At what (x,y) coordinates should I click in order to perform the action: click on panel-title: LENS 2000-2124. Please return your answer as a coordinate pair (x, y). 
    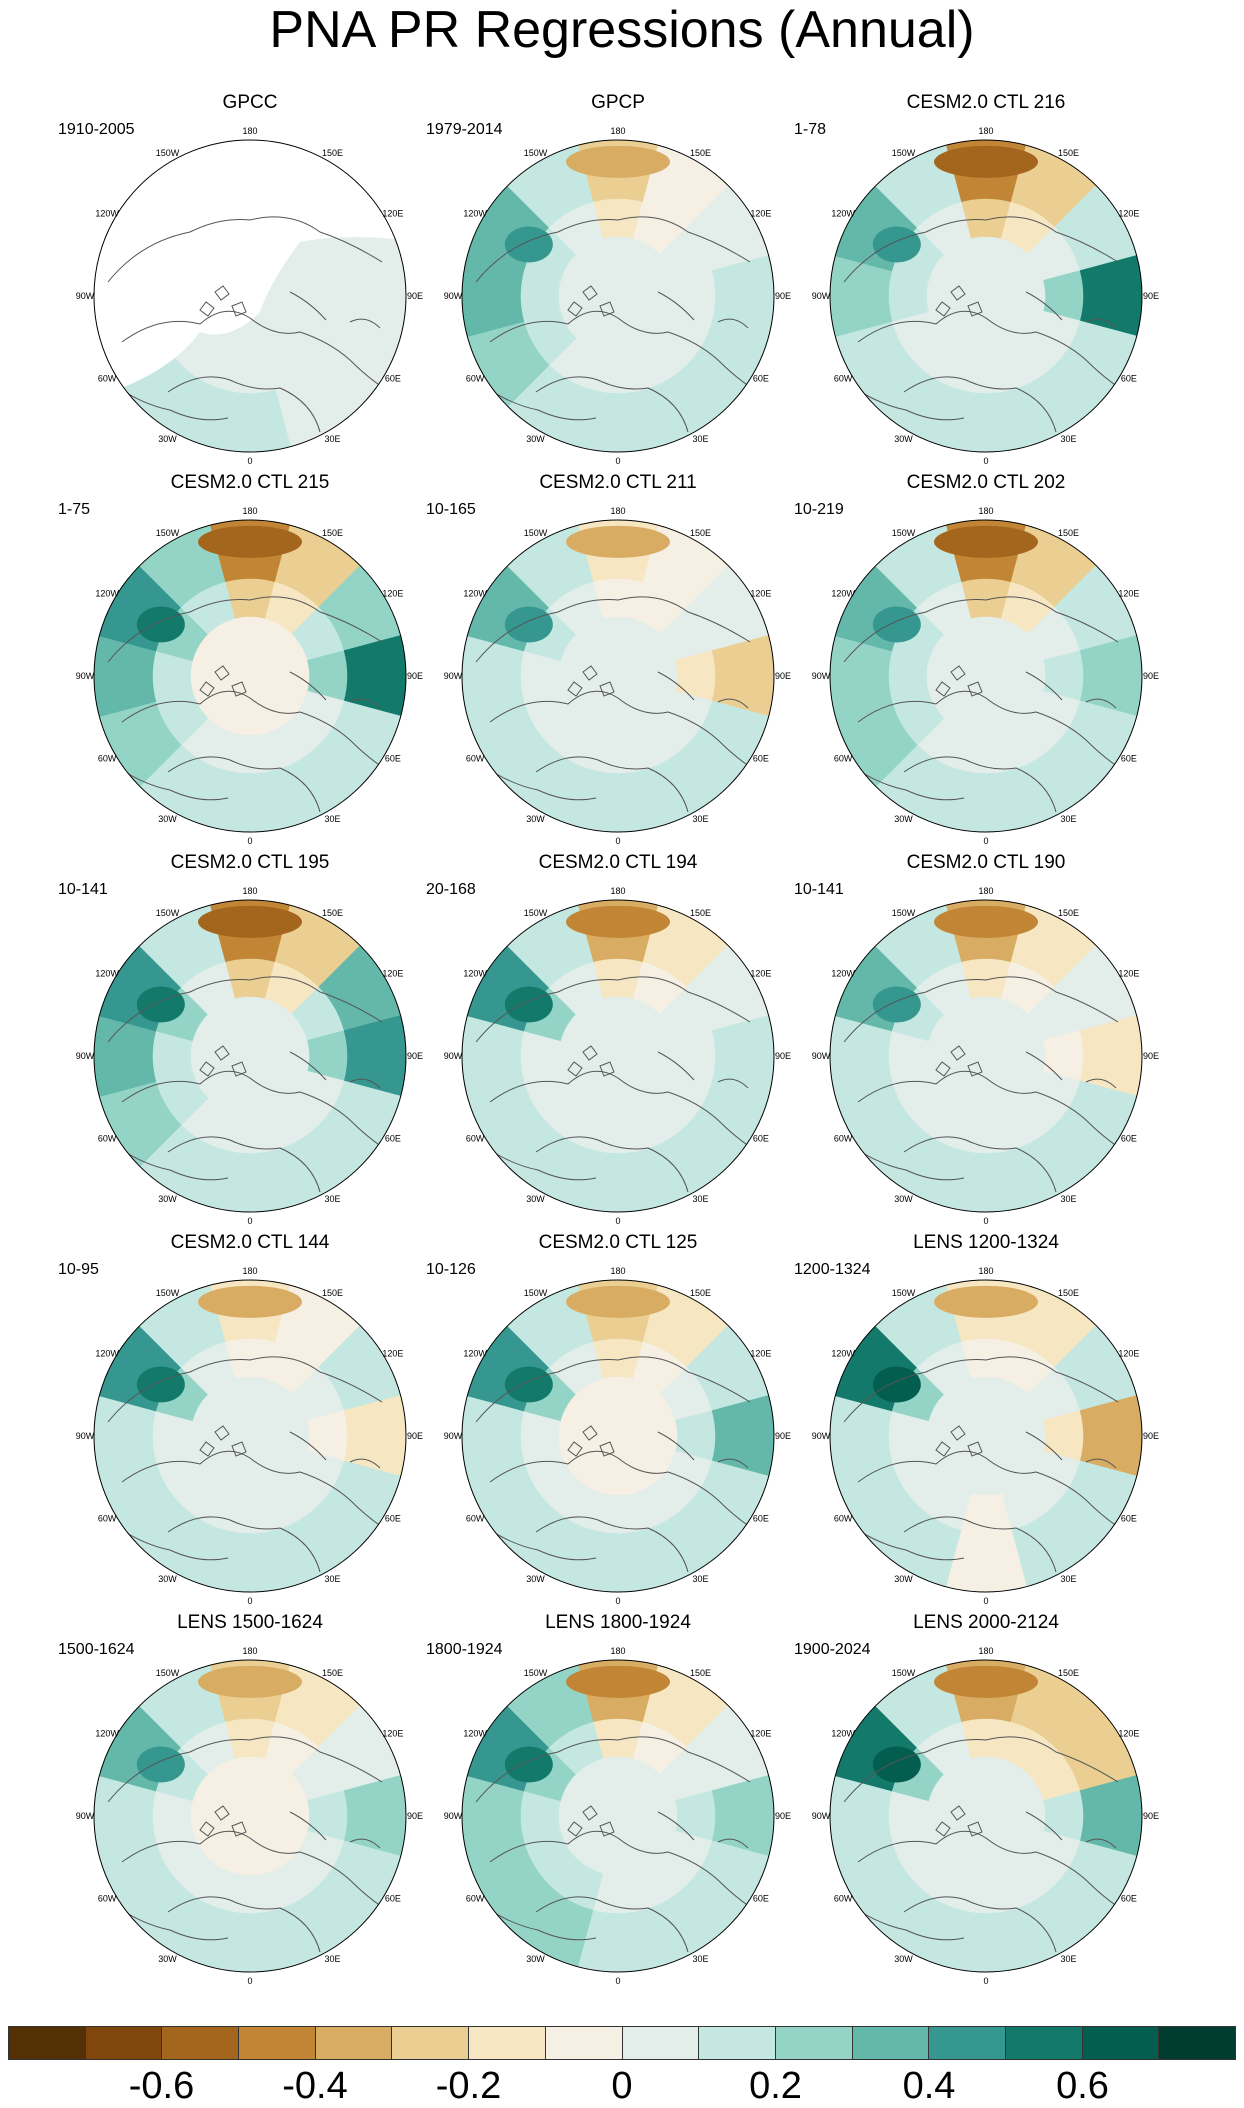
    Looking at the image, I should click on (986, 1622).